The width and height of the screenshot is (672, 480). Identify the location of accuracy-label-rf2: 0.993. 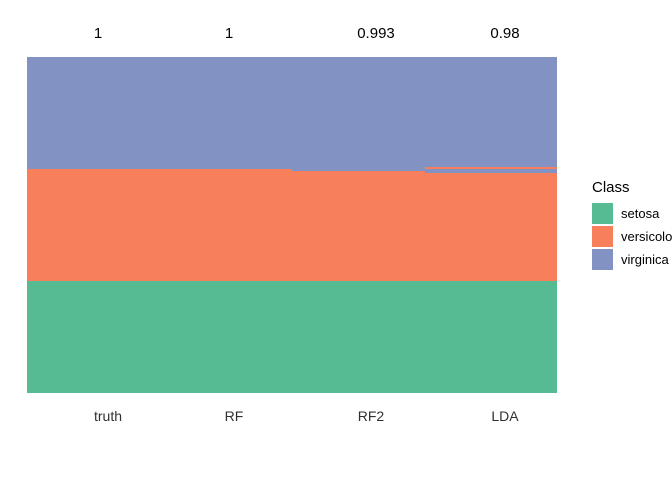
(376, 33).